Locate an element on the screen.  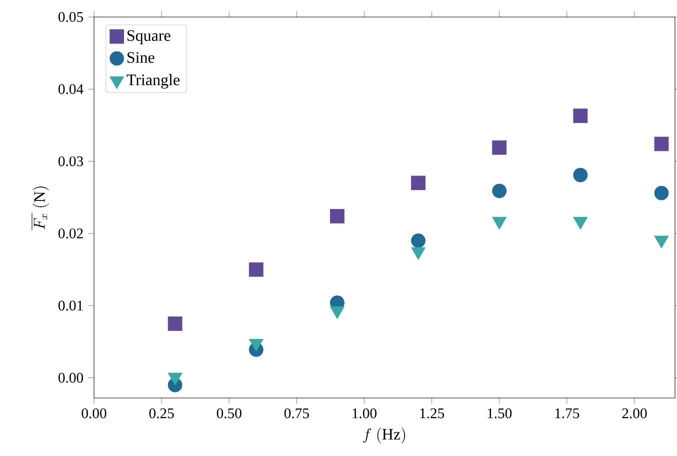
y-tick-label: 0.01 is located at coordinates (70, 305).